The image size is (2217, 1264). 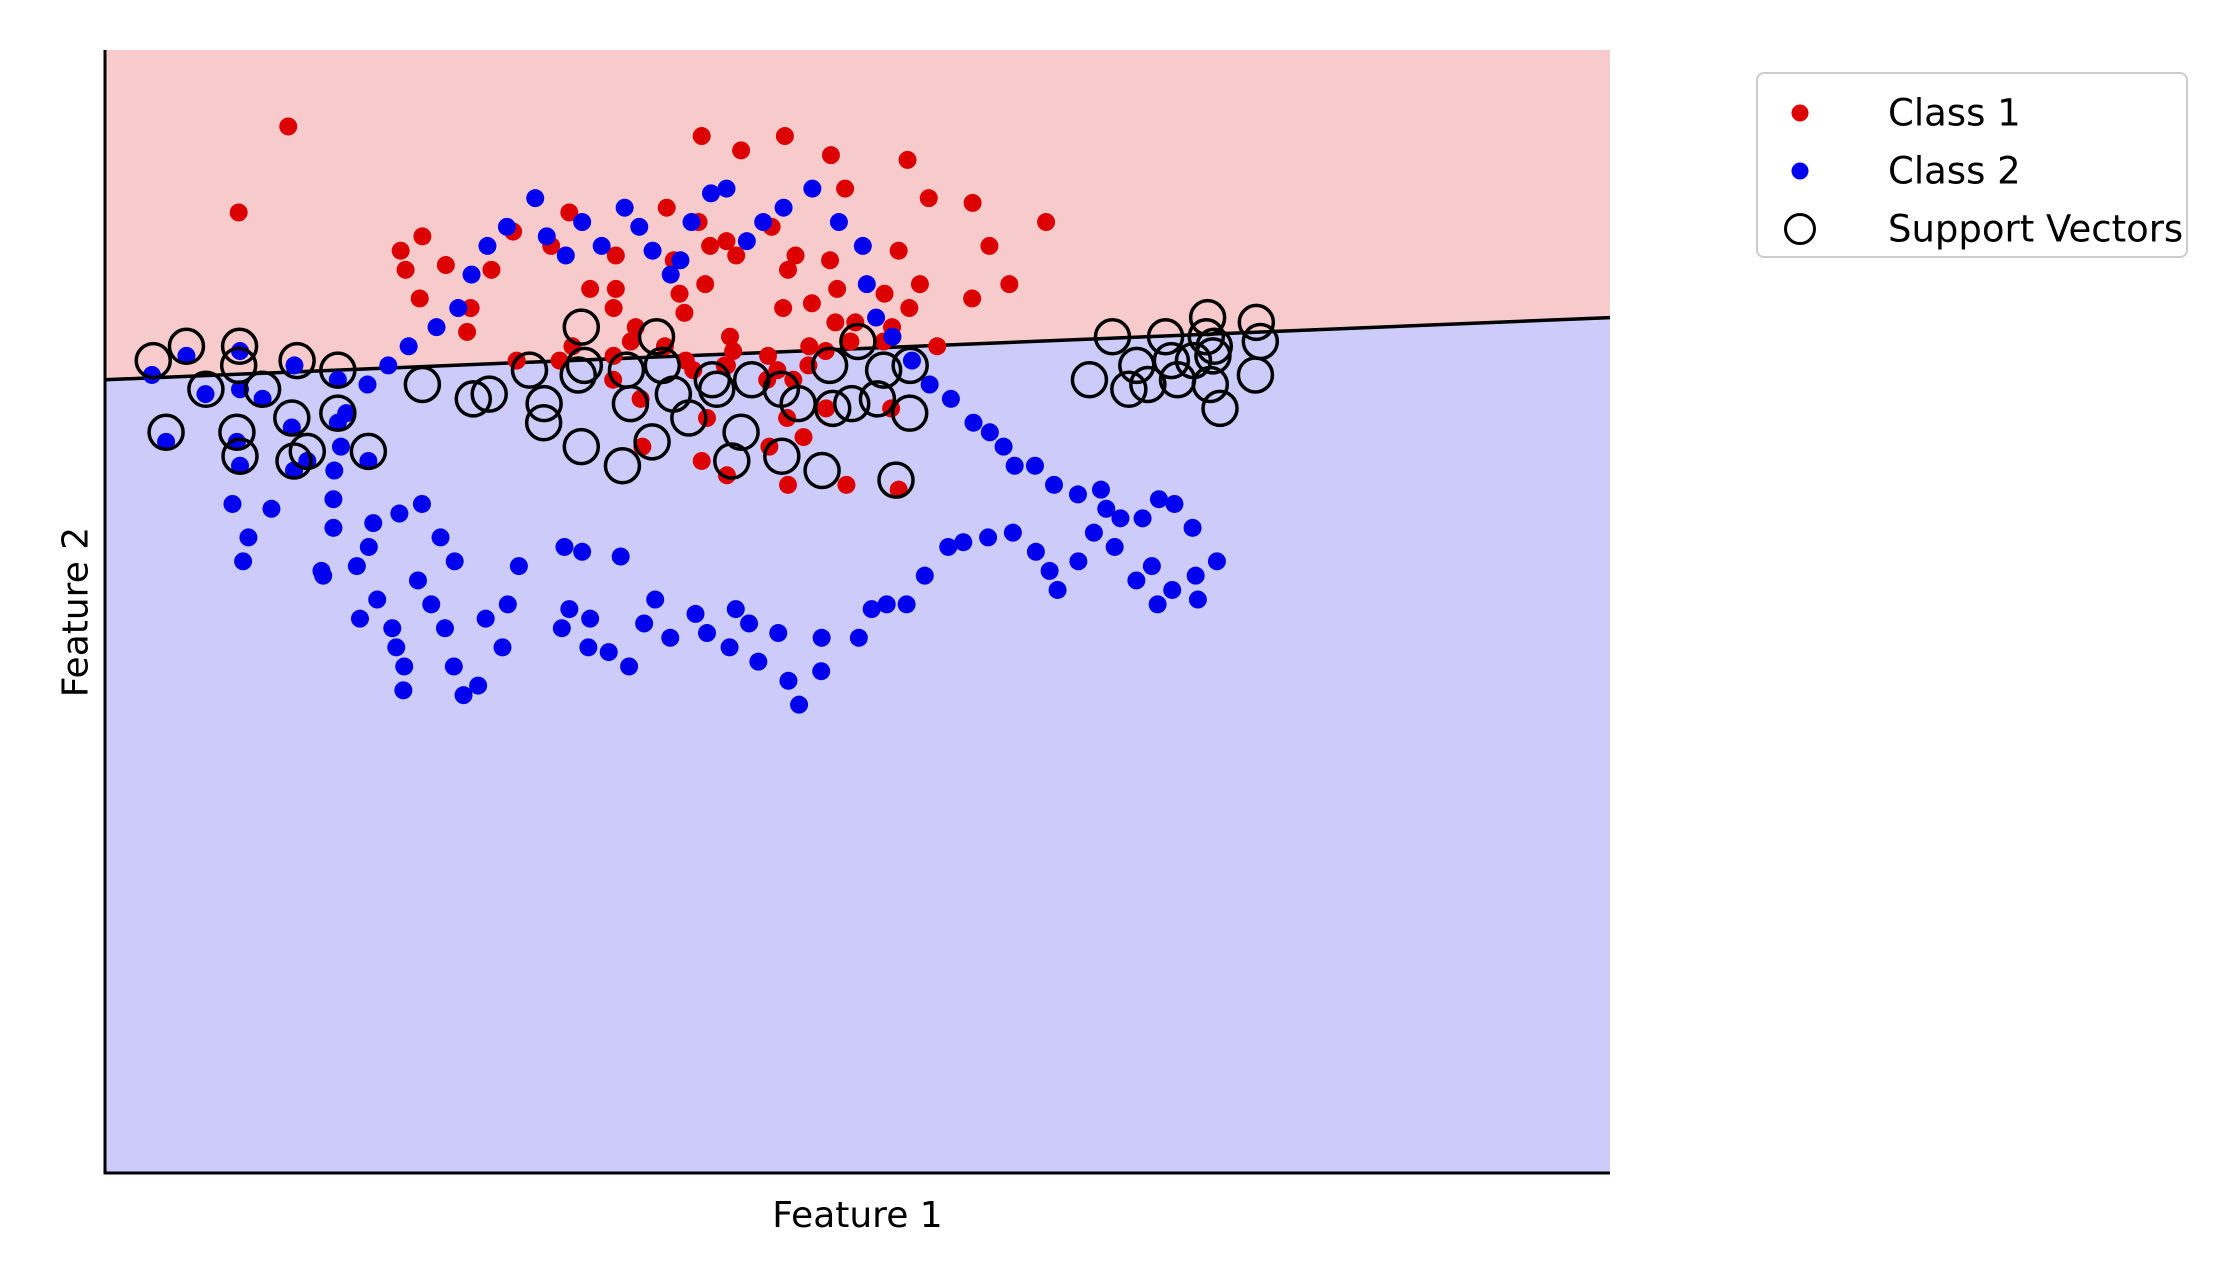 I want to click on legend: Class 1 Class 2 Support Vectors, so click(x=1972, y=165).